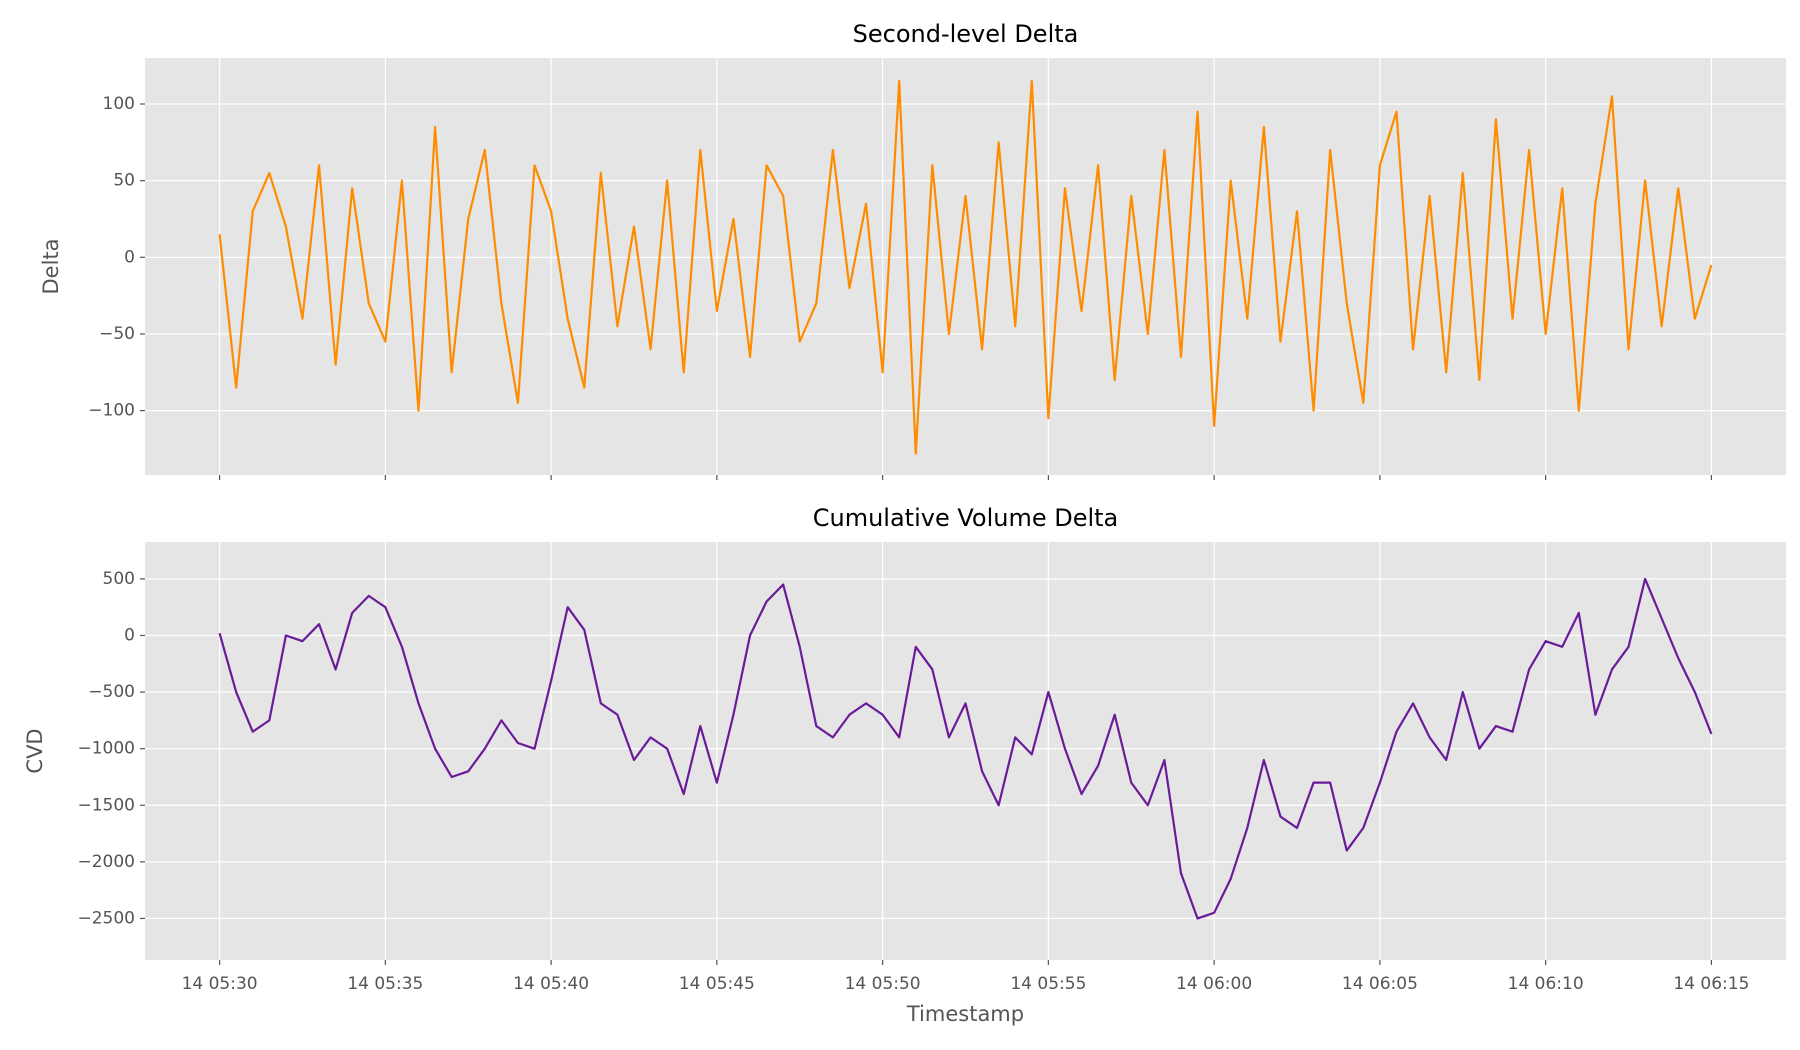 This screenshot has height=1050, width=1800. Describe the element at coordinates (1546, 984) in the screenshot. I see `x-tick-label: 14 06:10` at that location.